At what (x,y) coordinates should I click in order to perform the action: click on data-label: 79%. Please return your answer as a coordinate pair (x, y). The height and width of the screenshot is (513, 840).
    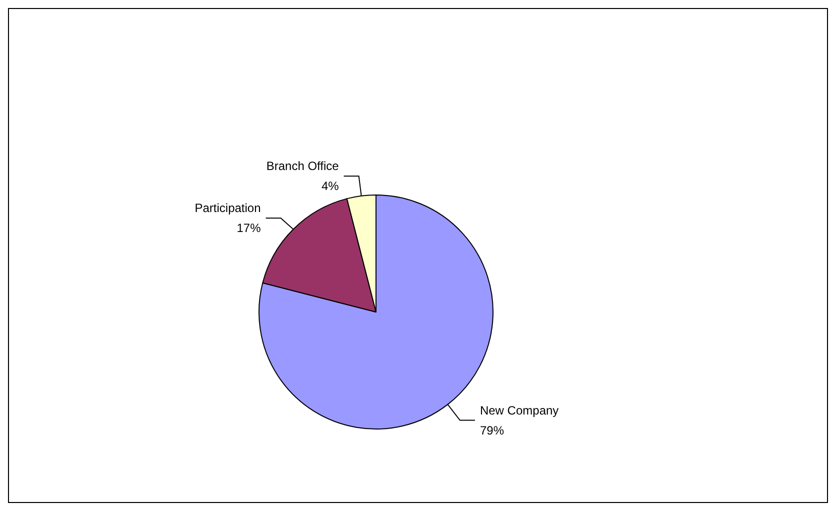
    Looking at the image, I should click on (492, 430).